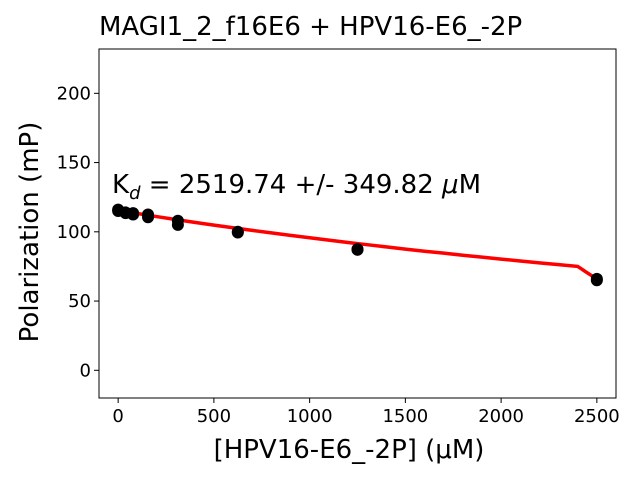 The height and width of the screenshot is (480, 640). What do you see at coordinates (214, 416) in the screenshot?
I see `x-tick-label: 500` at bounding box center [214, 416].